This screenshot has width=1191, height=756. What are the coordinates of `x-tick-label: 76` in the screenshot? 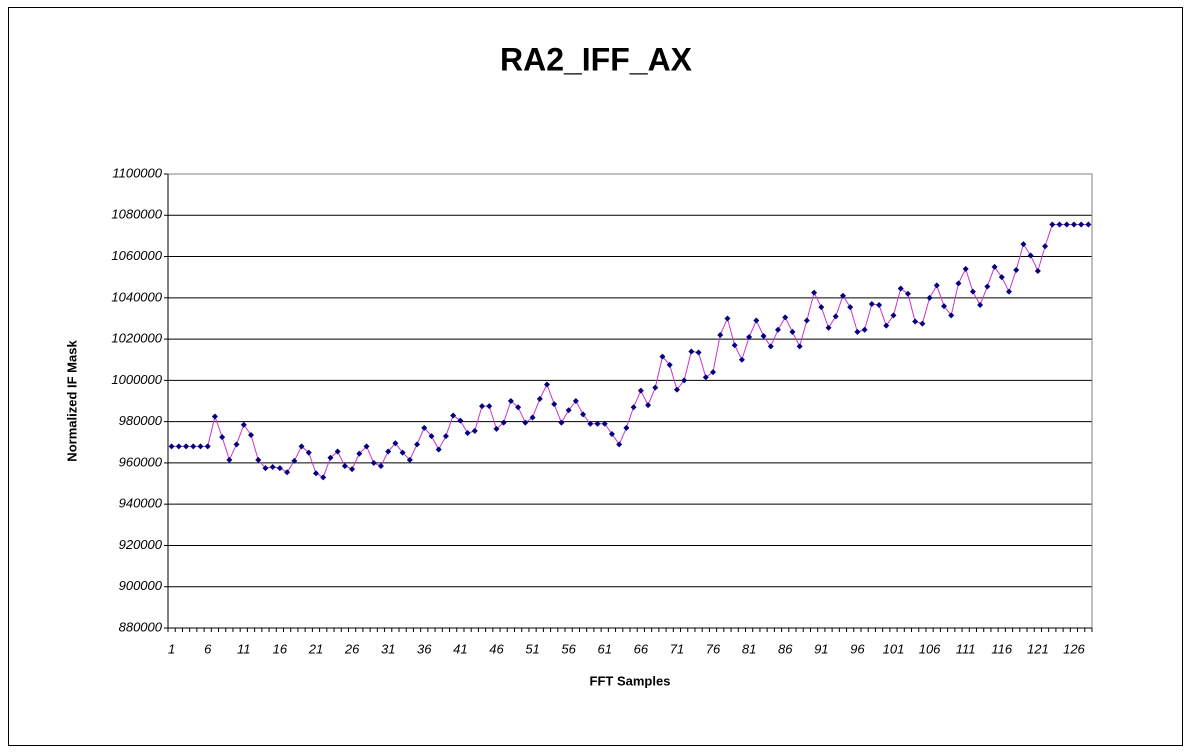 It's located at (713, 648).